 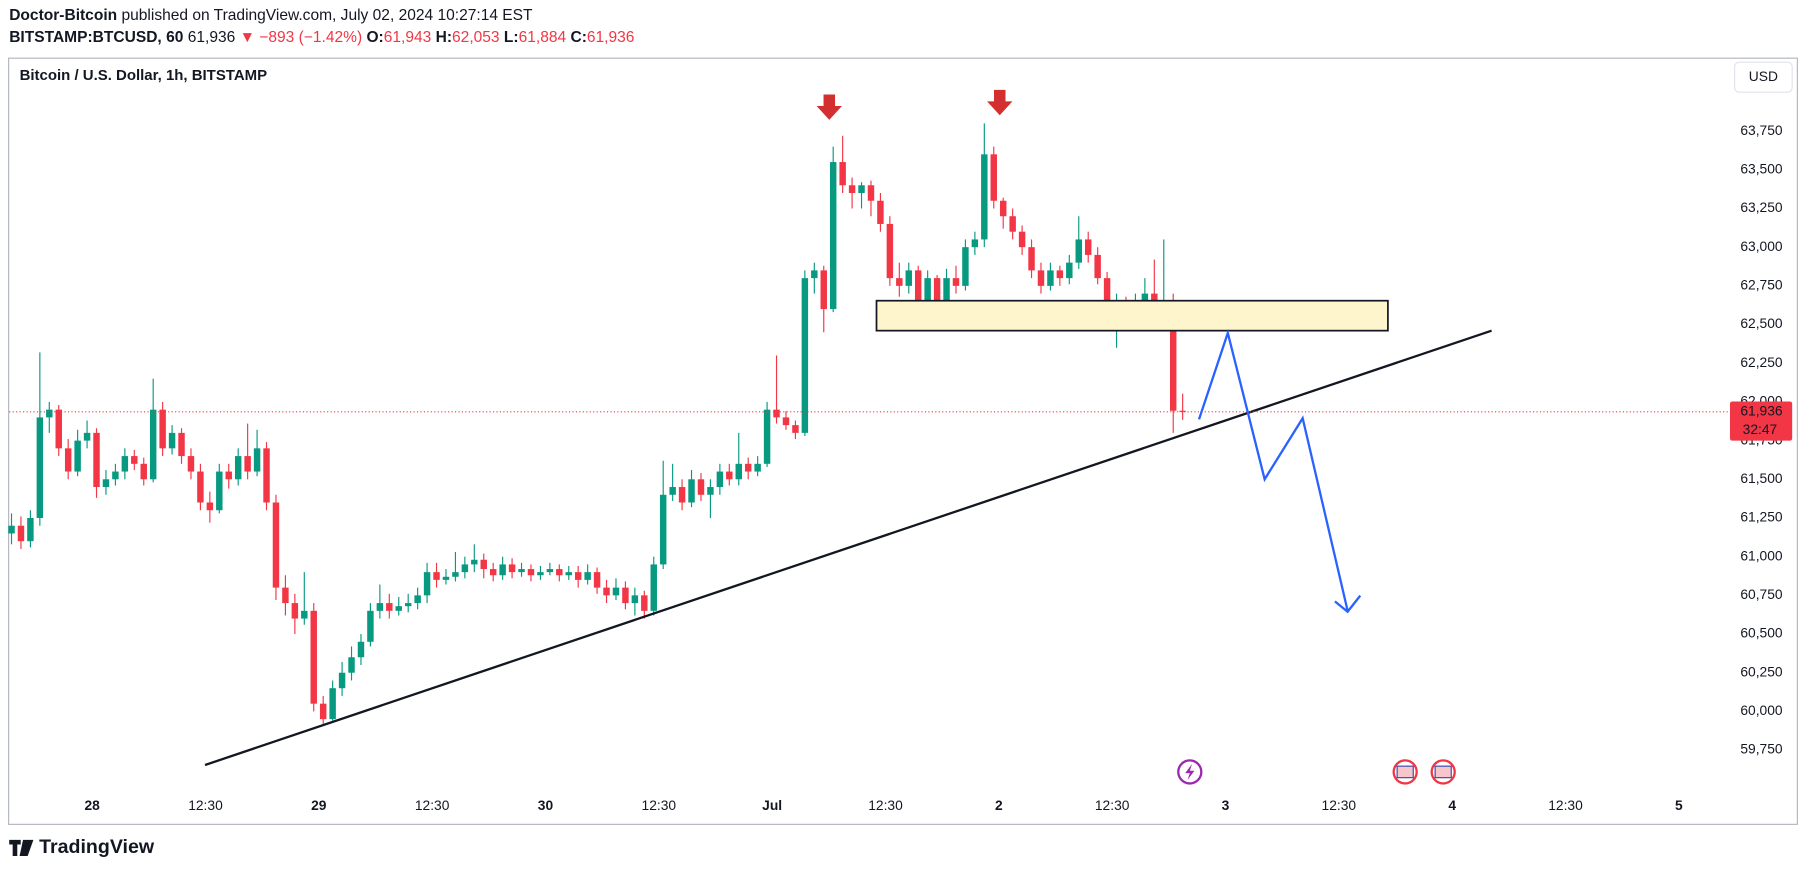 What do you see at coordinates (1761, 168) in the screenshot?
I see `y-tick-label: 63,500` at bounding box center [1761, 168].